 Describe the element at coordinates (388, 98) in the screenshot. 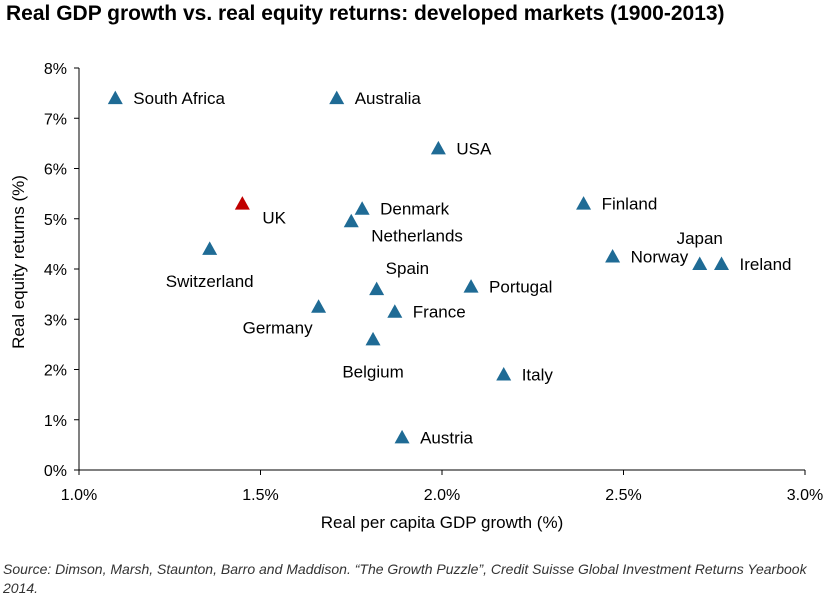

I see `data-point-label: Australia` at that location.